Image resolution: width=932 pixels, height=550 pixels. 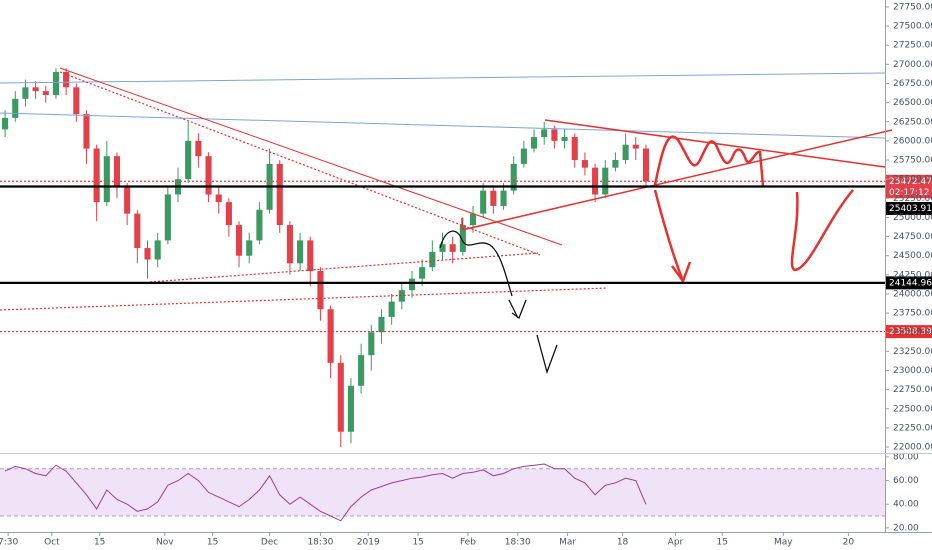 What do you see at coordinates (912, 65) in the screenshot?
I see `y-tick-label: 27000.00` at bounding box center [912, 65].